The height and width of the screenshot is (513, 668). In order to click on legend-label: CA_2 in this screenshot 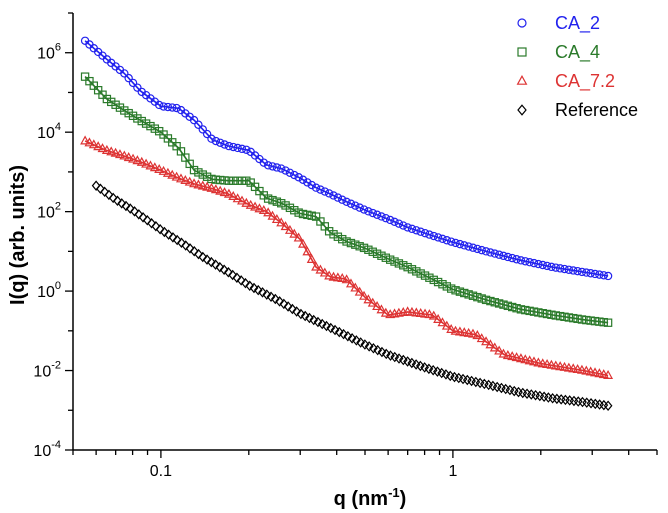, I will do `click(577, 23)`.